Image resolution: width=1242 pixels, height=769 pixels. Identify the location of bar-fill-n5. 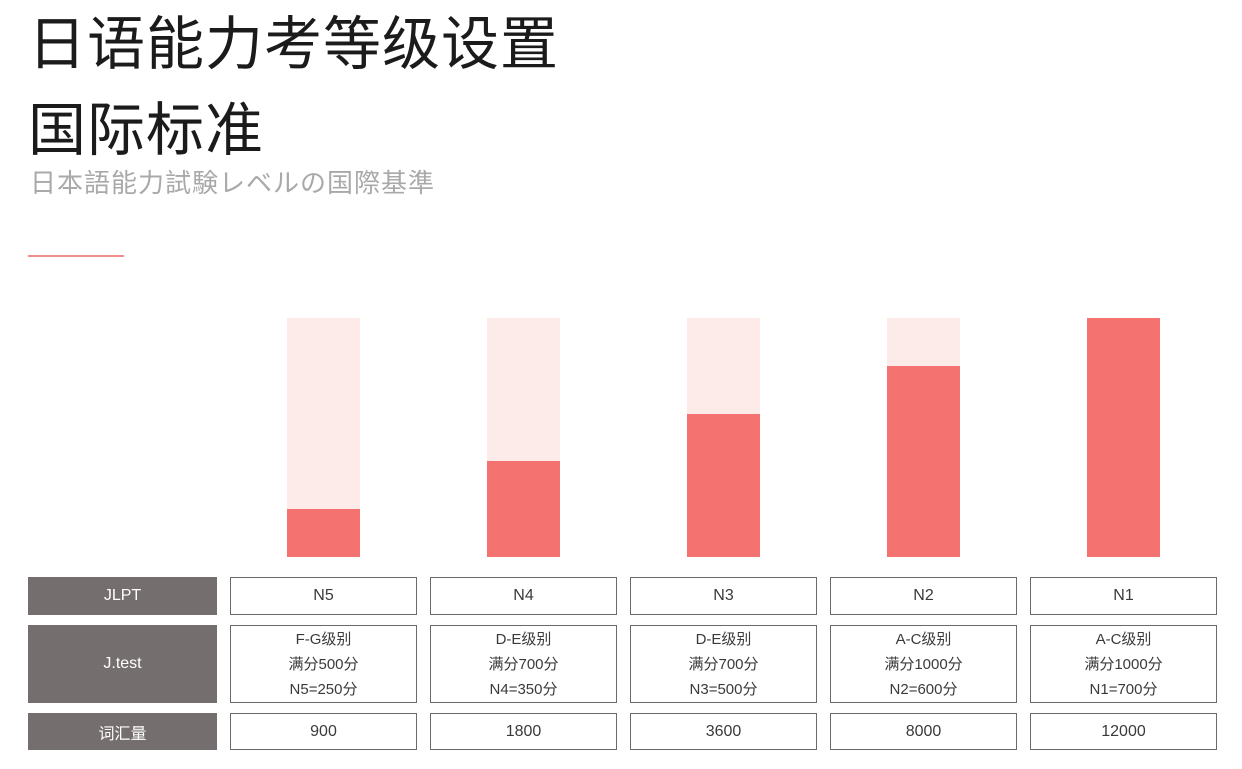
(323, 533).